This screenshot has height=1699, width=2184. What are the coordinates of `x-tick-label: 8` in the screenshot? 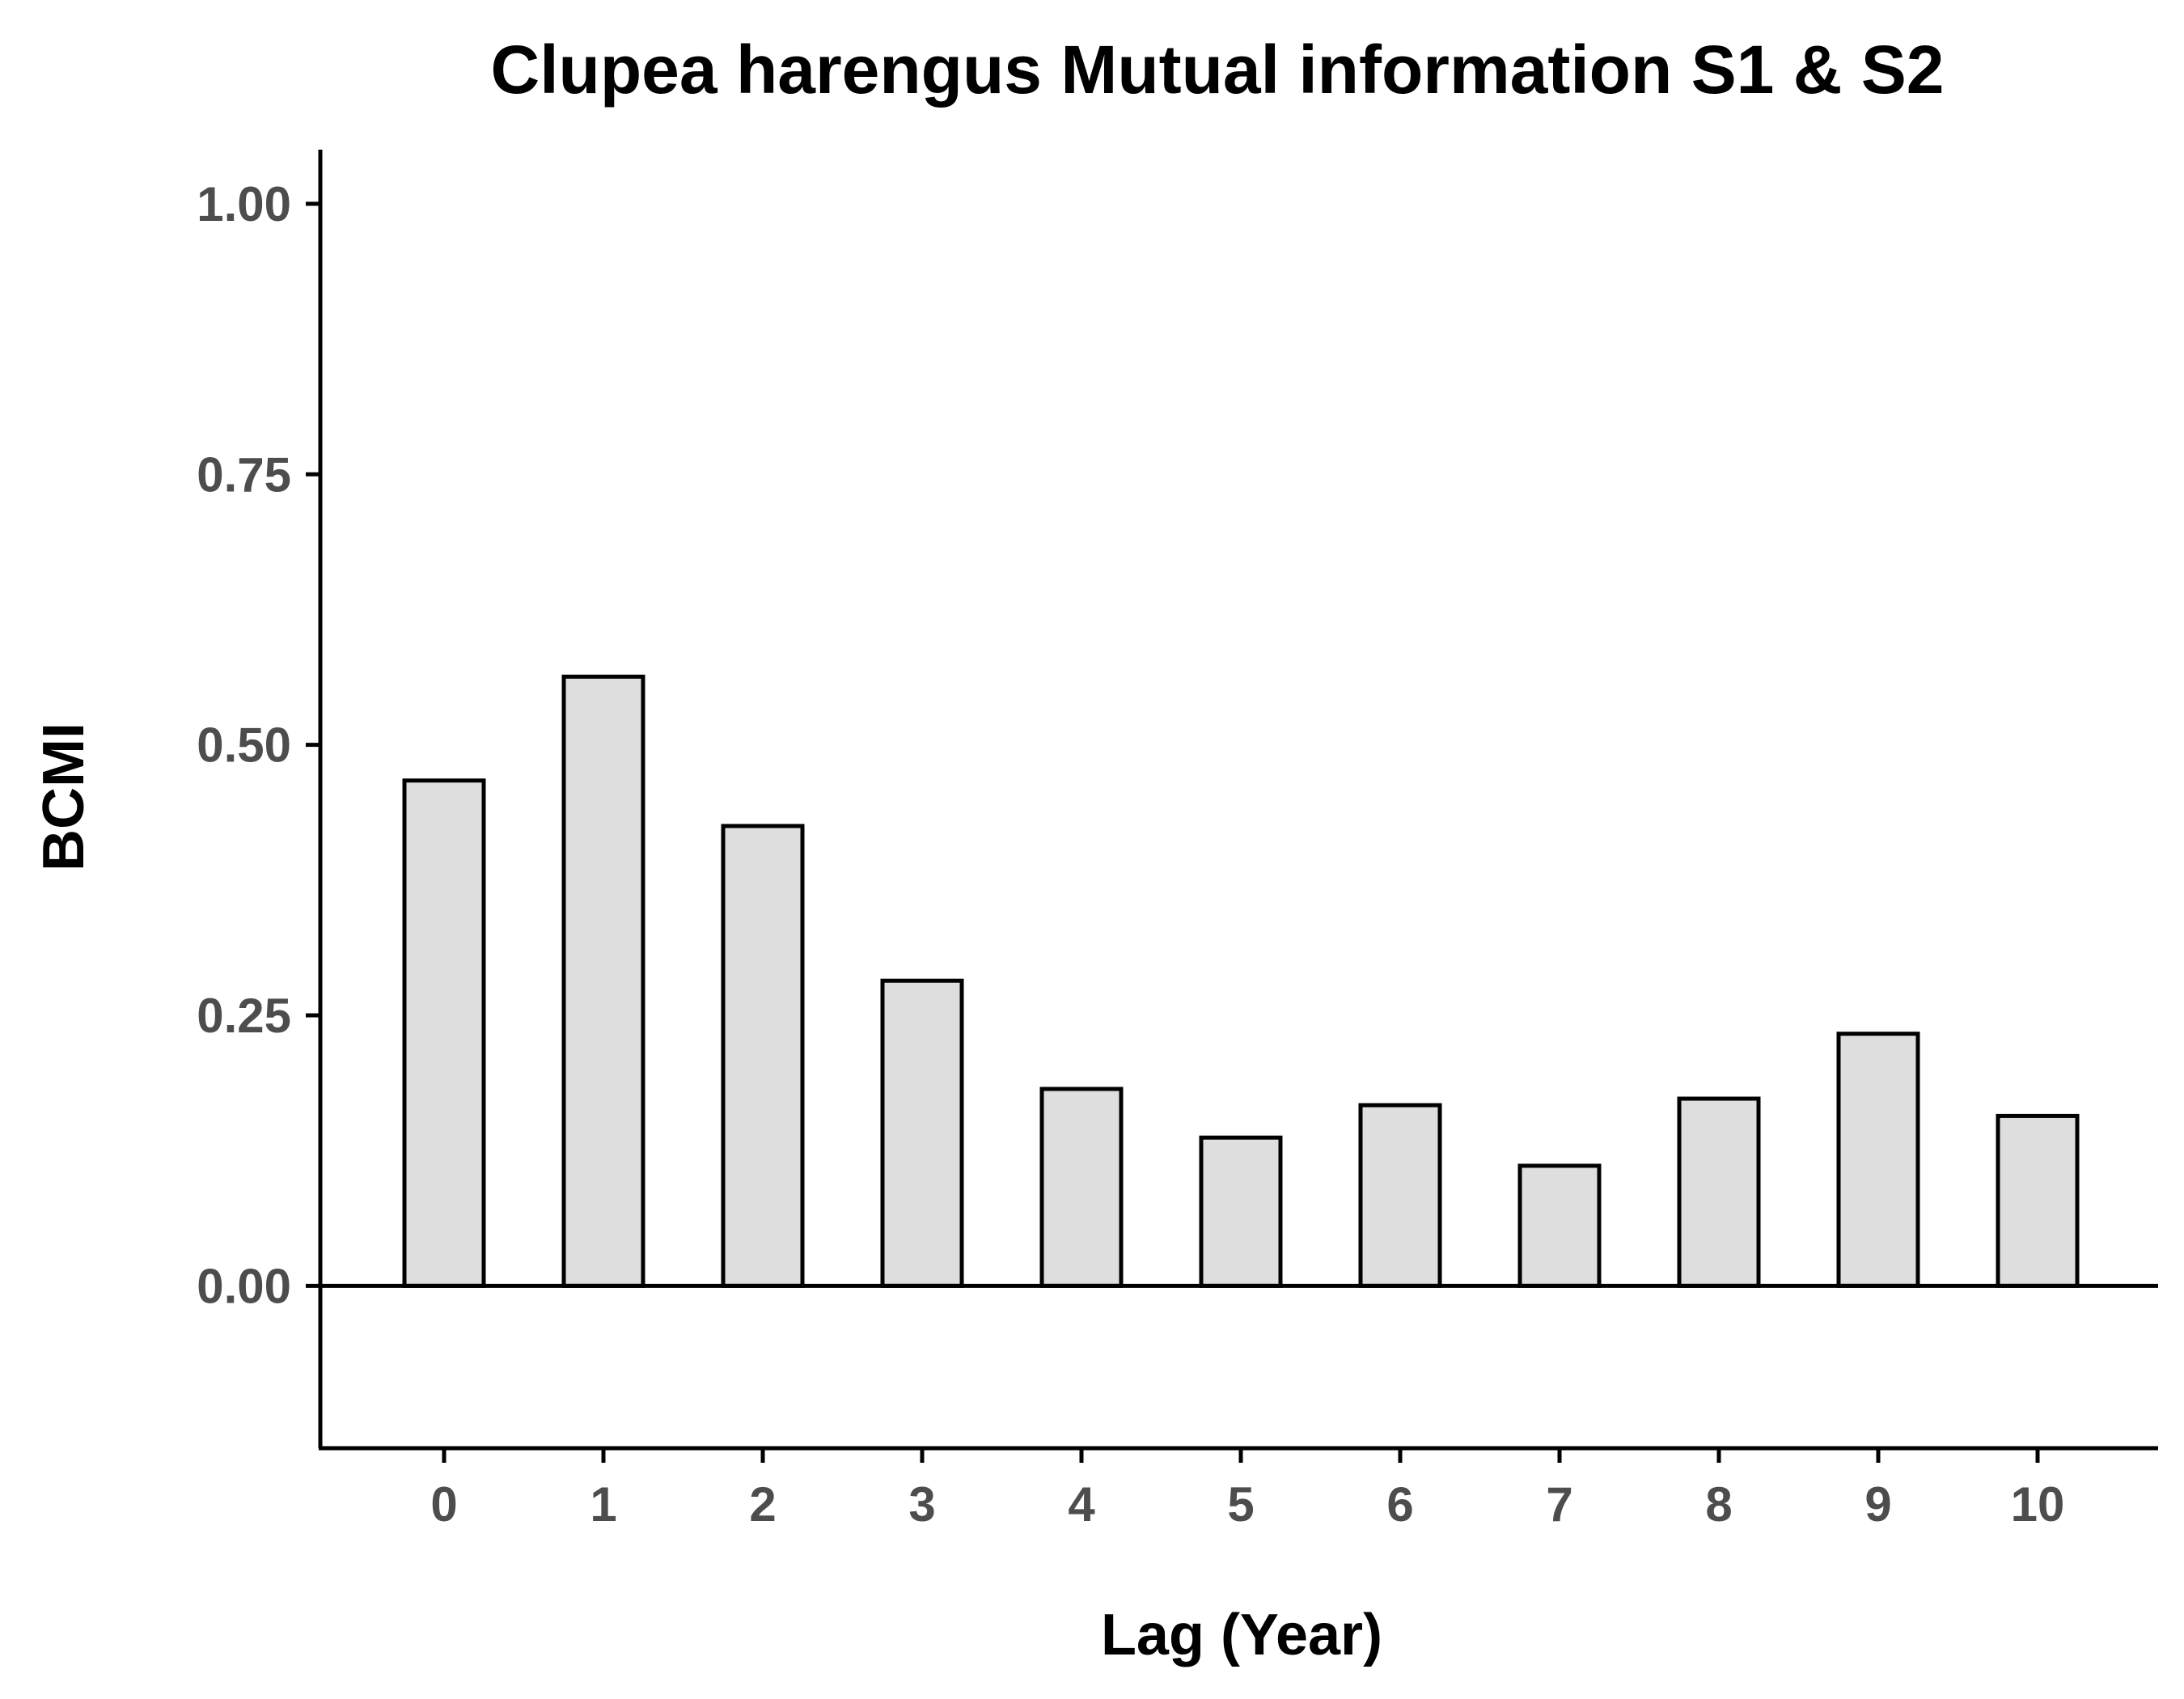 It's located at (1719, 1504).